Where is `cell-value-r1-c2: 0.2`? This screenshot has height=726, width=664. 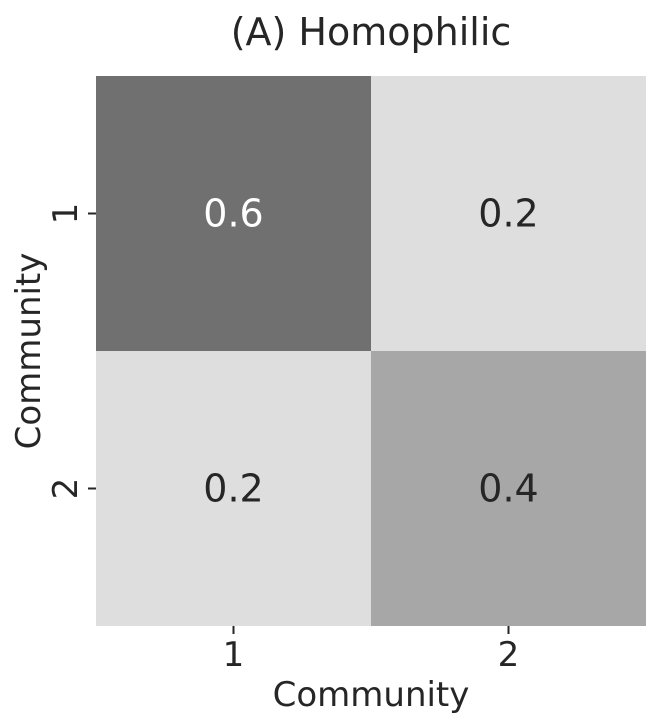 cell-value-r1-c2: 0.2 is located at coordinates (508, 214).